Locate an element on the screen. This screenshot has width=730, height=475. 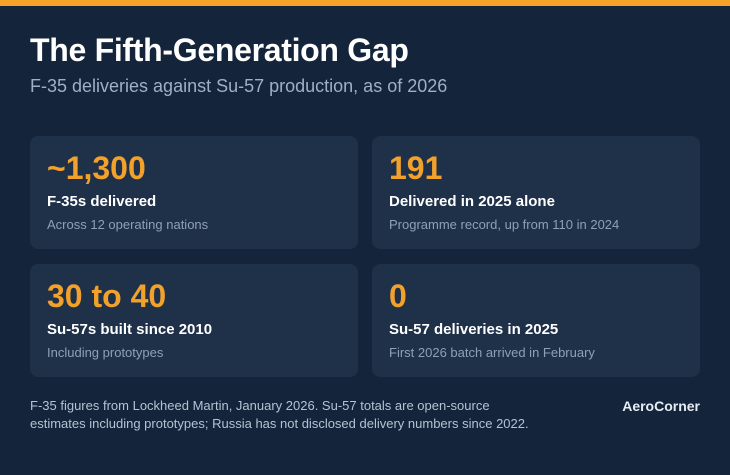
stat-label: Su-57s built since 2010 is located at coordinates (130, 329).